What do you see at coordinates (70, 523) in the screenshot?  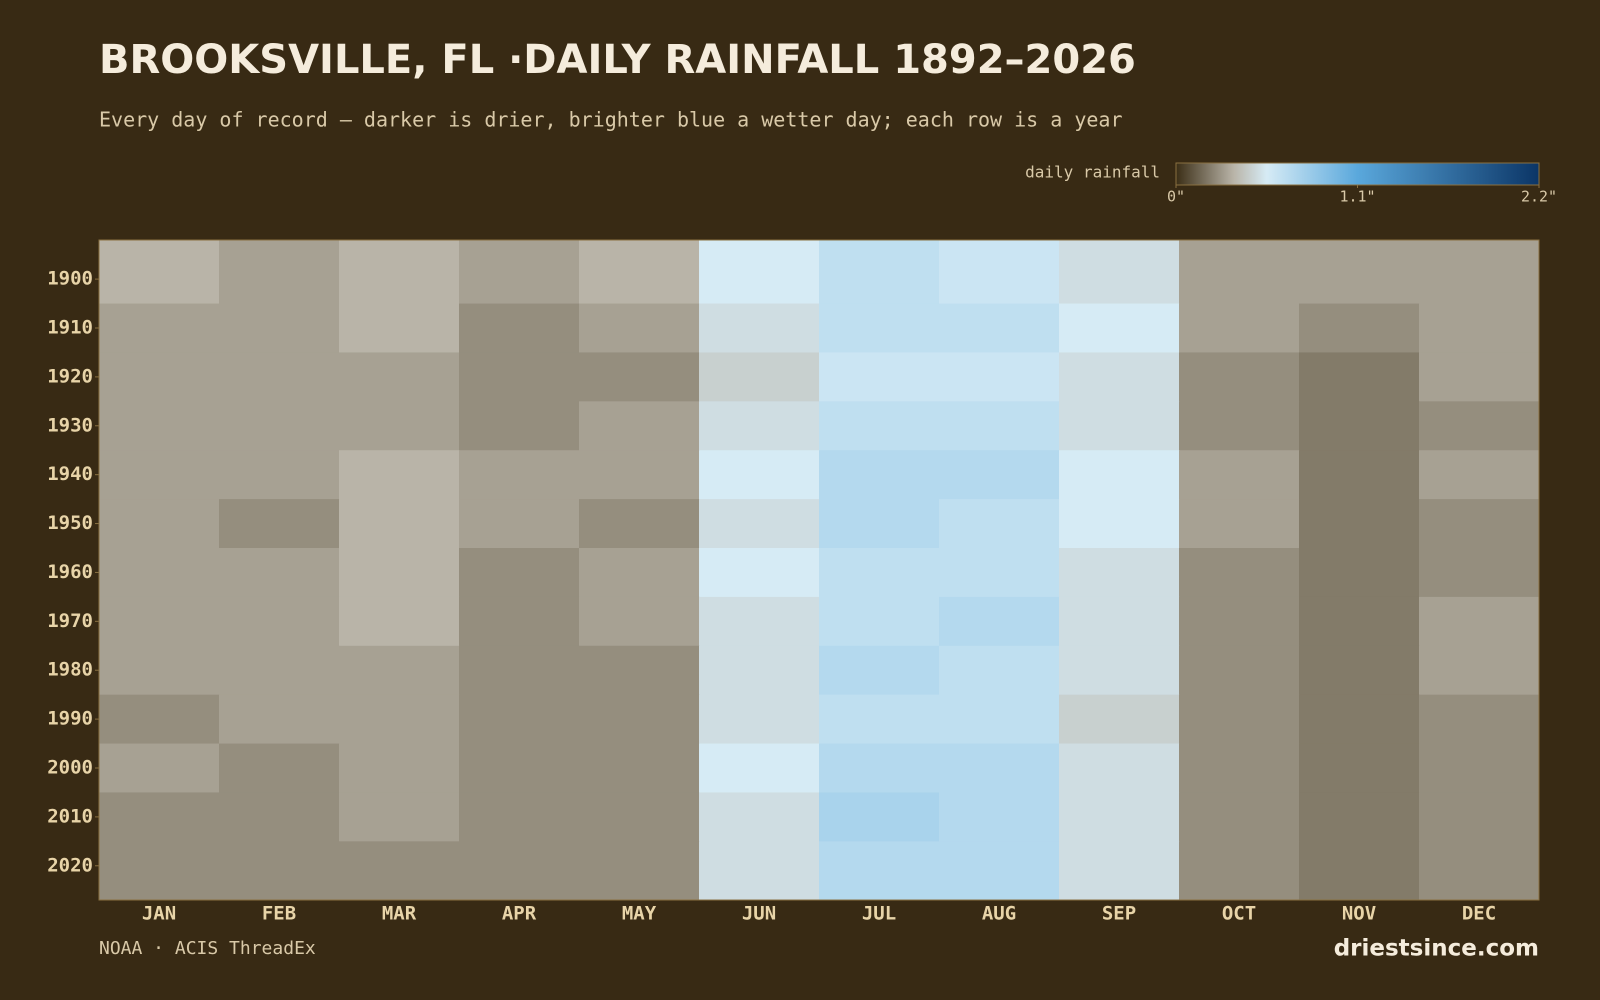 I see `y-tick-label: 1950` at bounding box center [70, 523].